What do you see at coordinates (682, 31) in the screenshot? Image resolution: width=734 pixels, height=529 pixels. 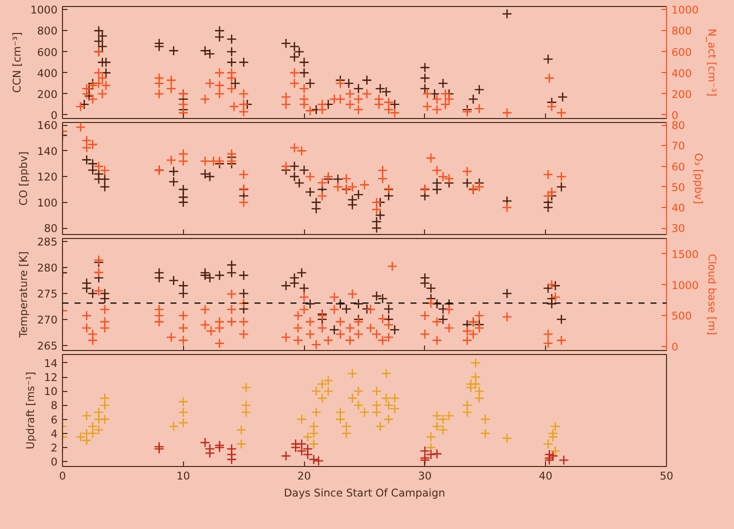 I see `y2-tick-label: 800` at bounding box center [682, 31].